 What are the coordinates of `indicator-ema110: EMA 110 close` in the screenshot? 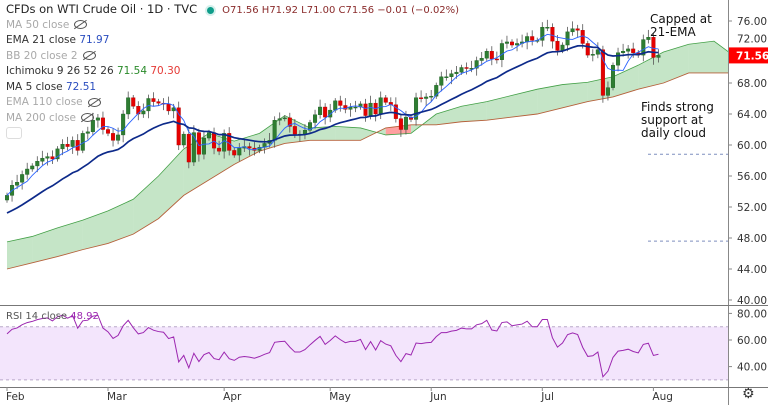 It's located at (232, 103).